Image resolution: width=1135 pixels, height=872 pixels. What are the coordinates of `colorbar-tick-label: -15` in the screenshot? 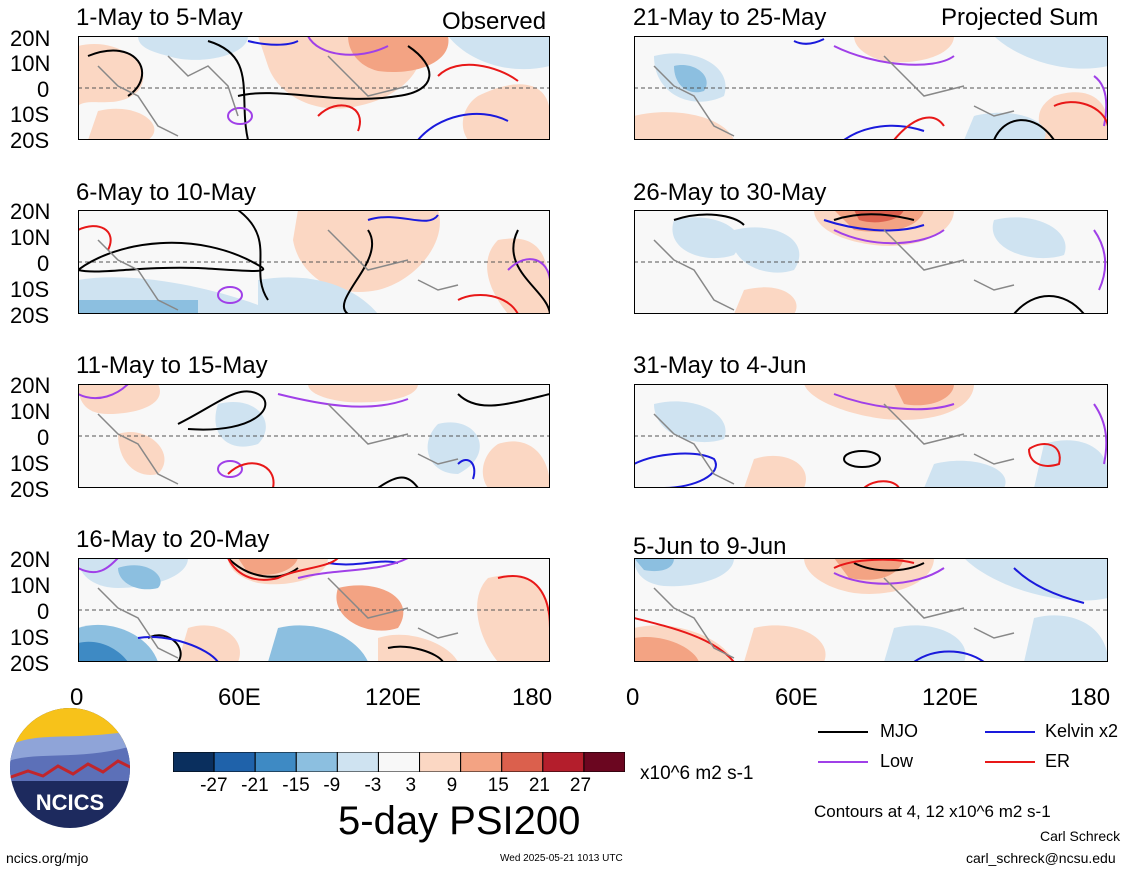 It's located at (296, 785).